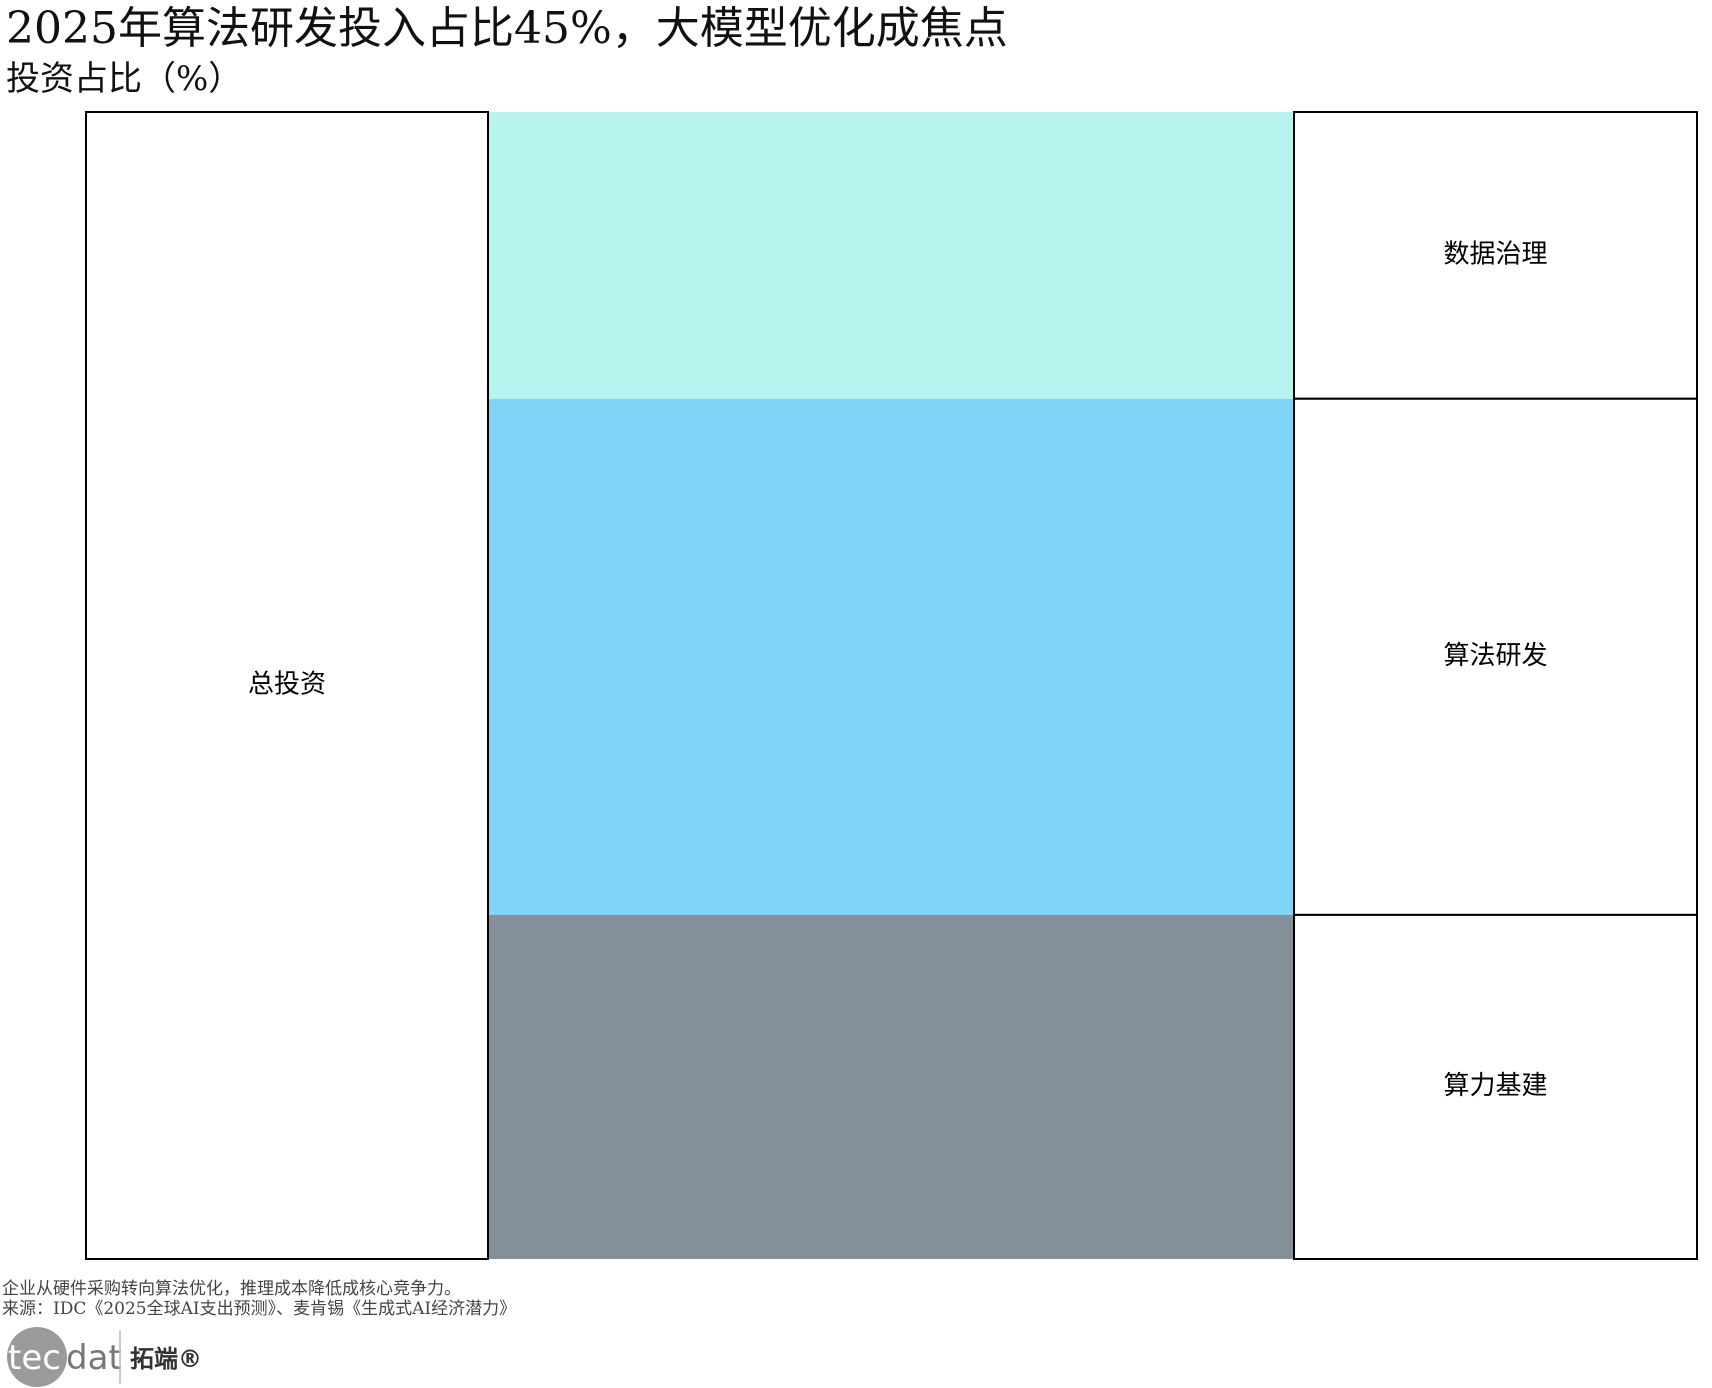 The height and width of the screenshot is (1388, 1712). I want to click on source-node-label: 总投资, so click(287, 685).